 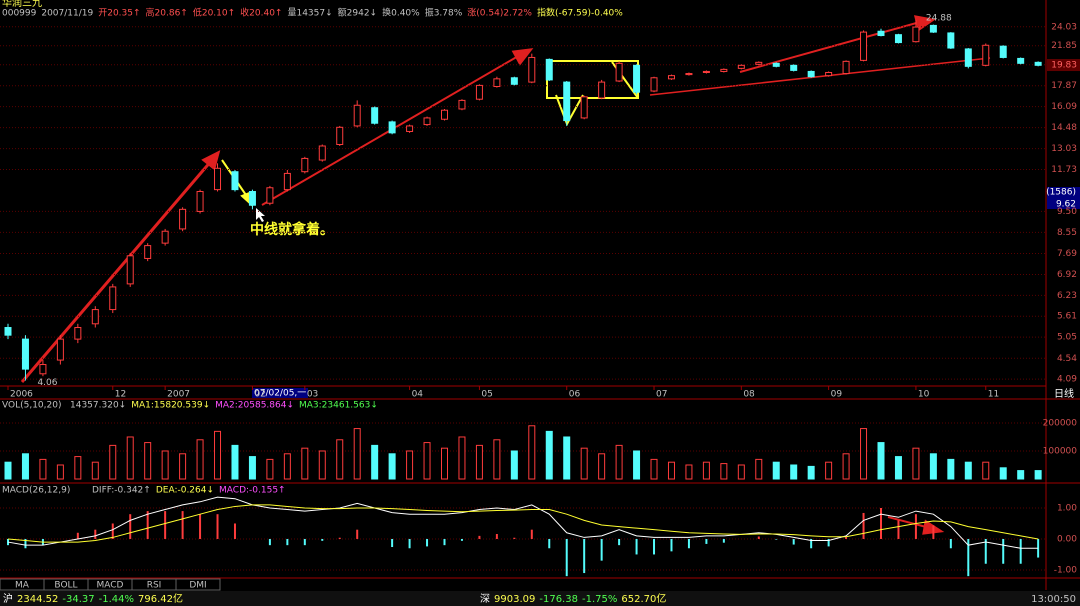 What do you see at coordinates (522, 57) in the screenshot?
I see `arrow-head` at bounding box center [522, 57].